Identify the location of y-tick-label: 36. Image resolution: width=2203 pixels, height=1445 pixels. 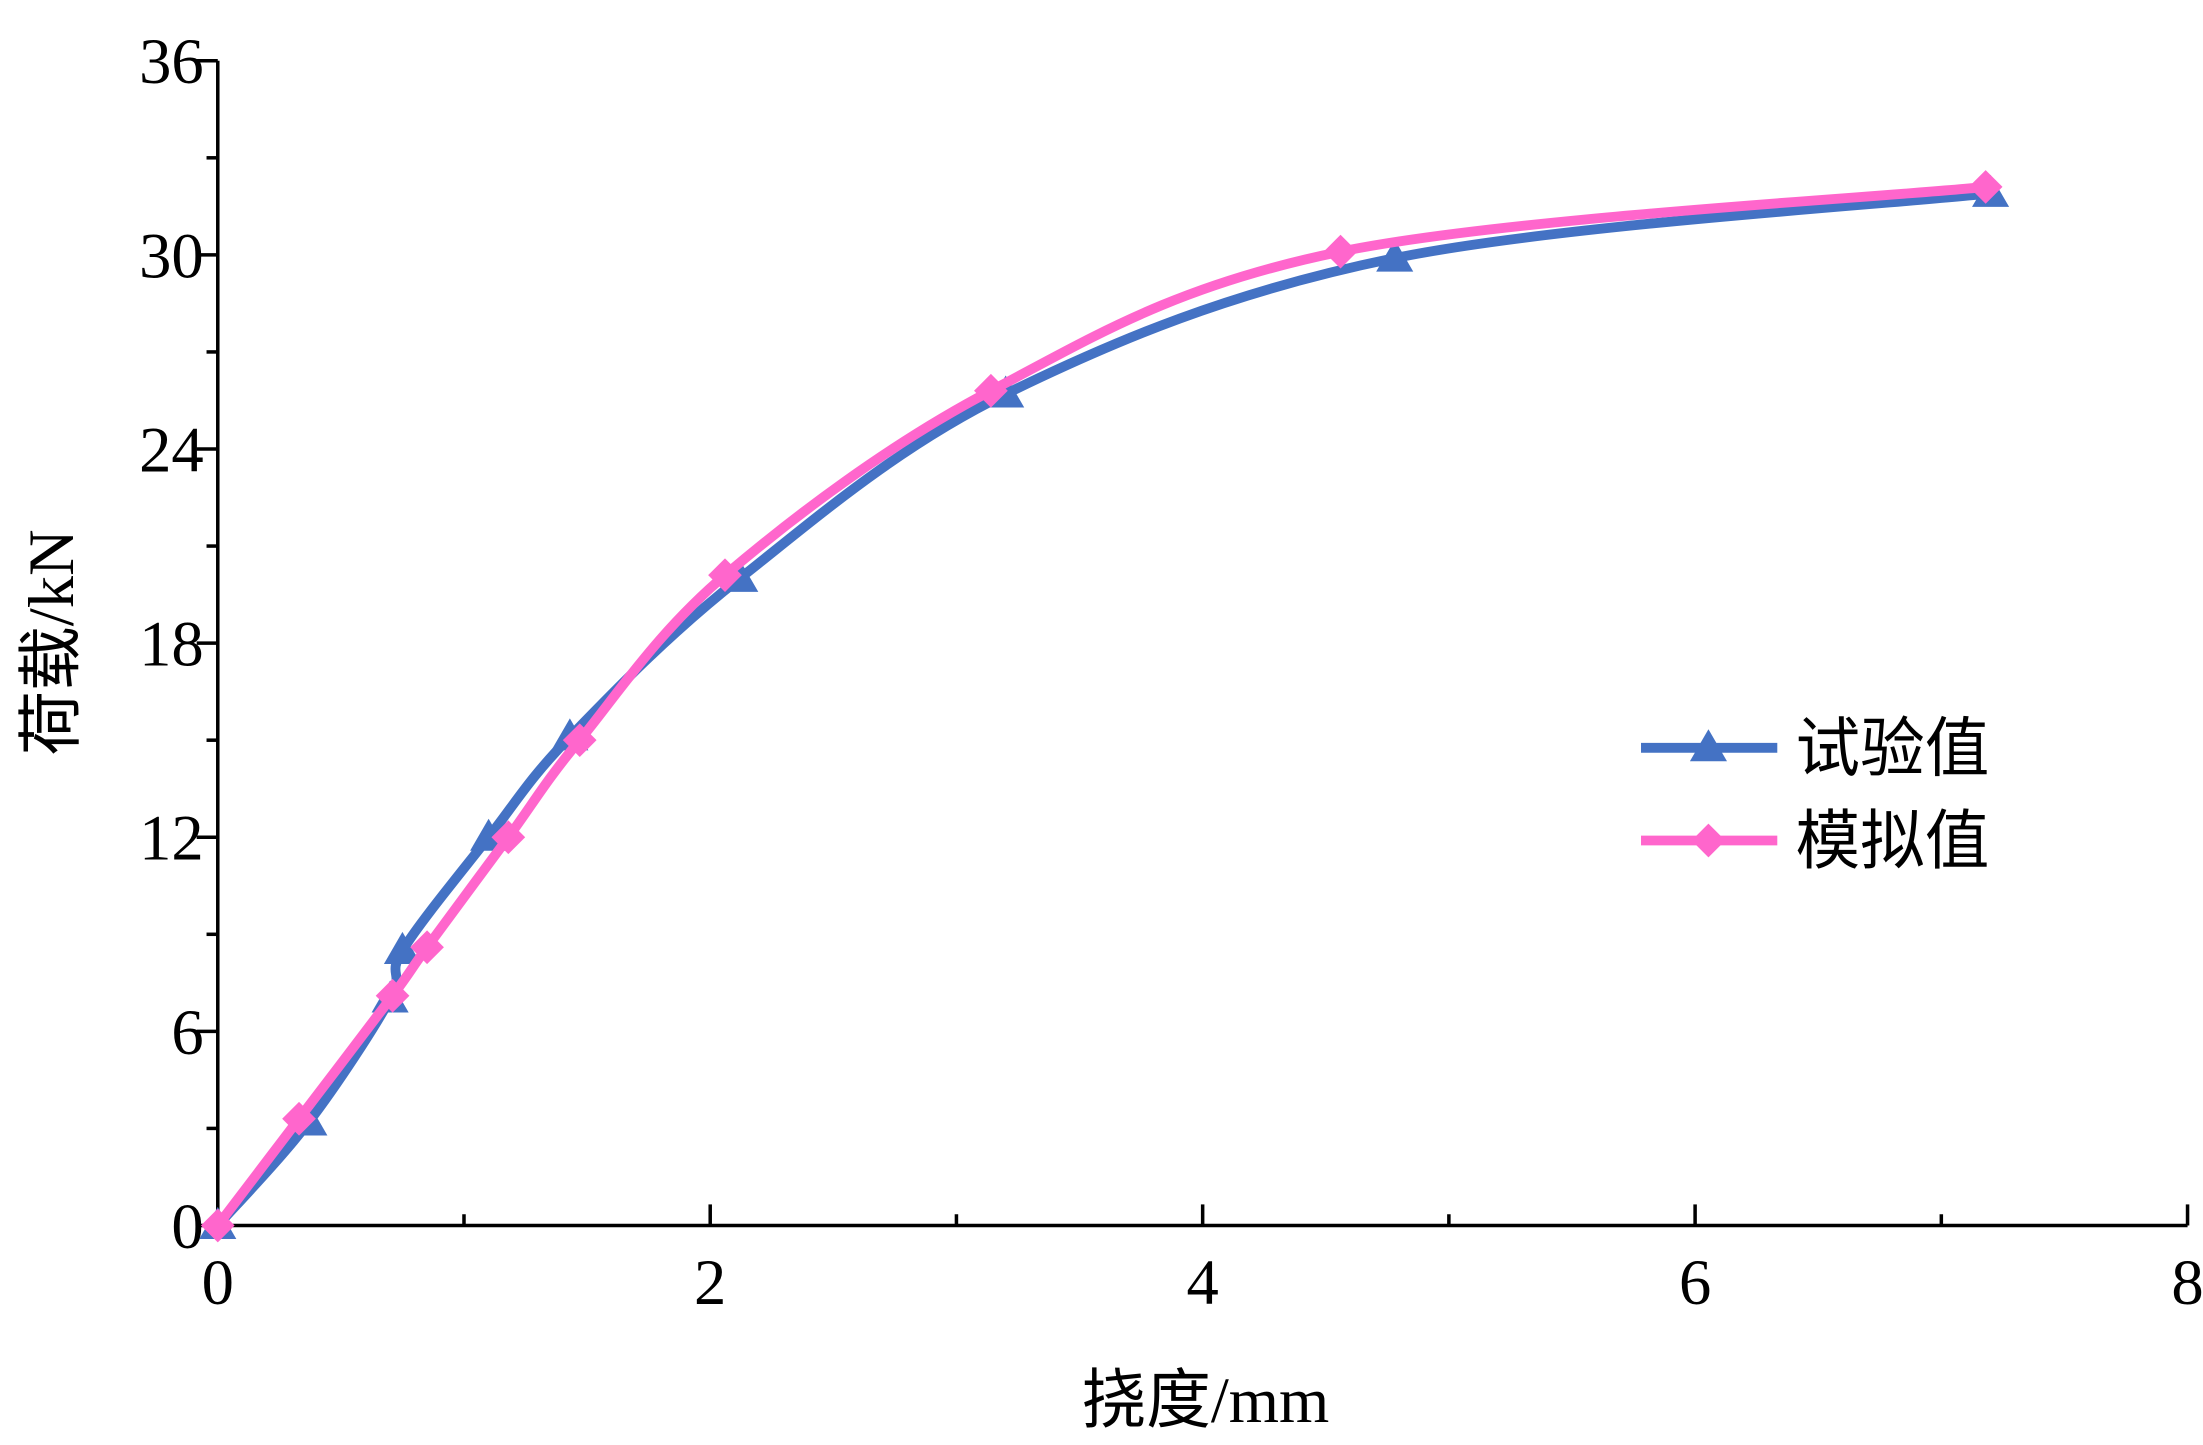
(171, 61).